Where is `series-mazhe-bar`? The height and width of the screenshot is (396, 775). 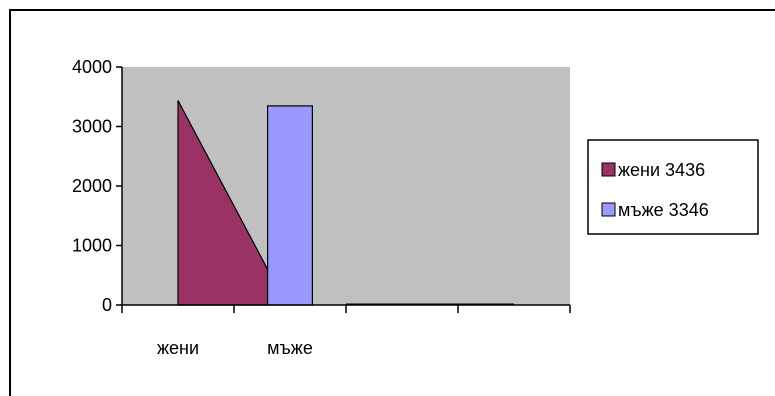 series-mazhe-bar is located at coordinates (290, 205).